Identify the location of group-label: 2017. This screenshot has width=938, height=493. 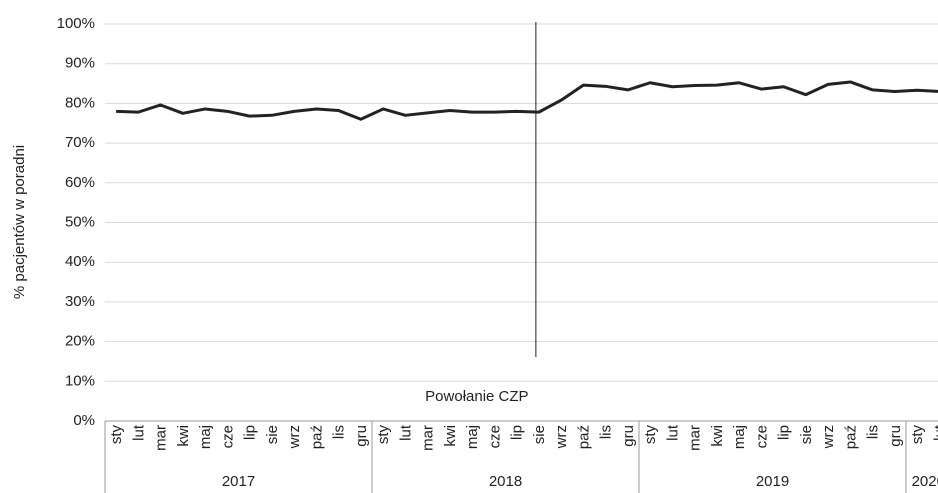
(238, 481).